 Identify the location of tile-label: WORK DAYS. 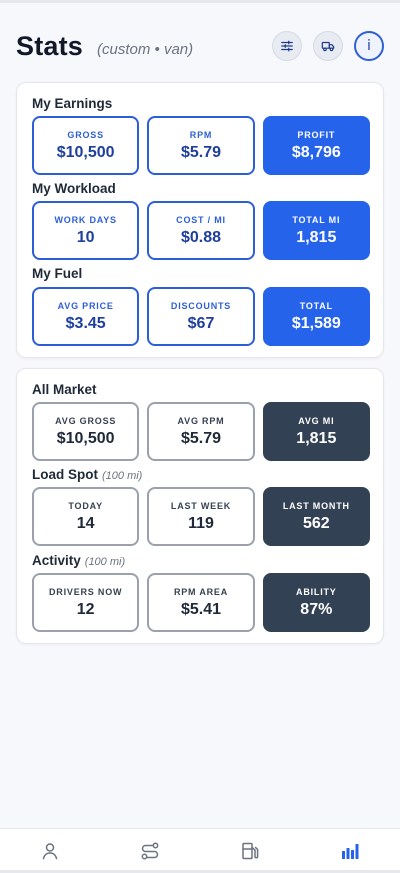
(85, 219).